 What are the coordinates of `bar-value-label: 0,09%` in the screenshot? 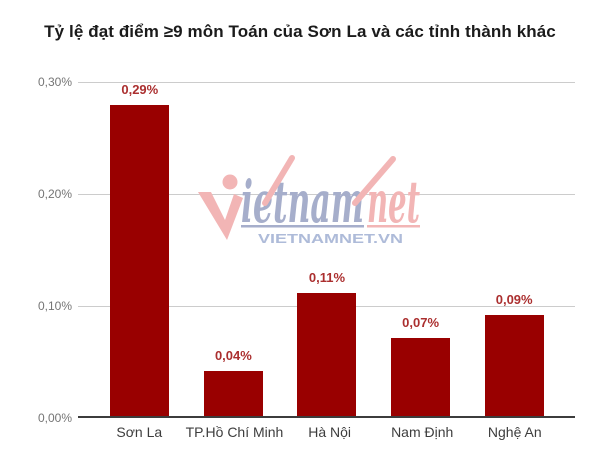 It's located at (514, 300).